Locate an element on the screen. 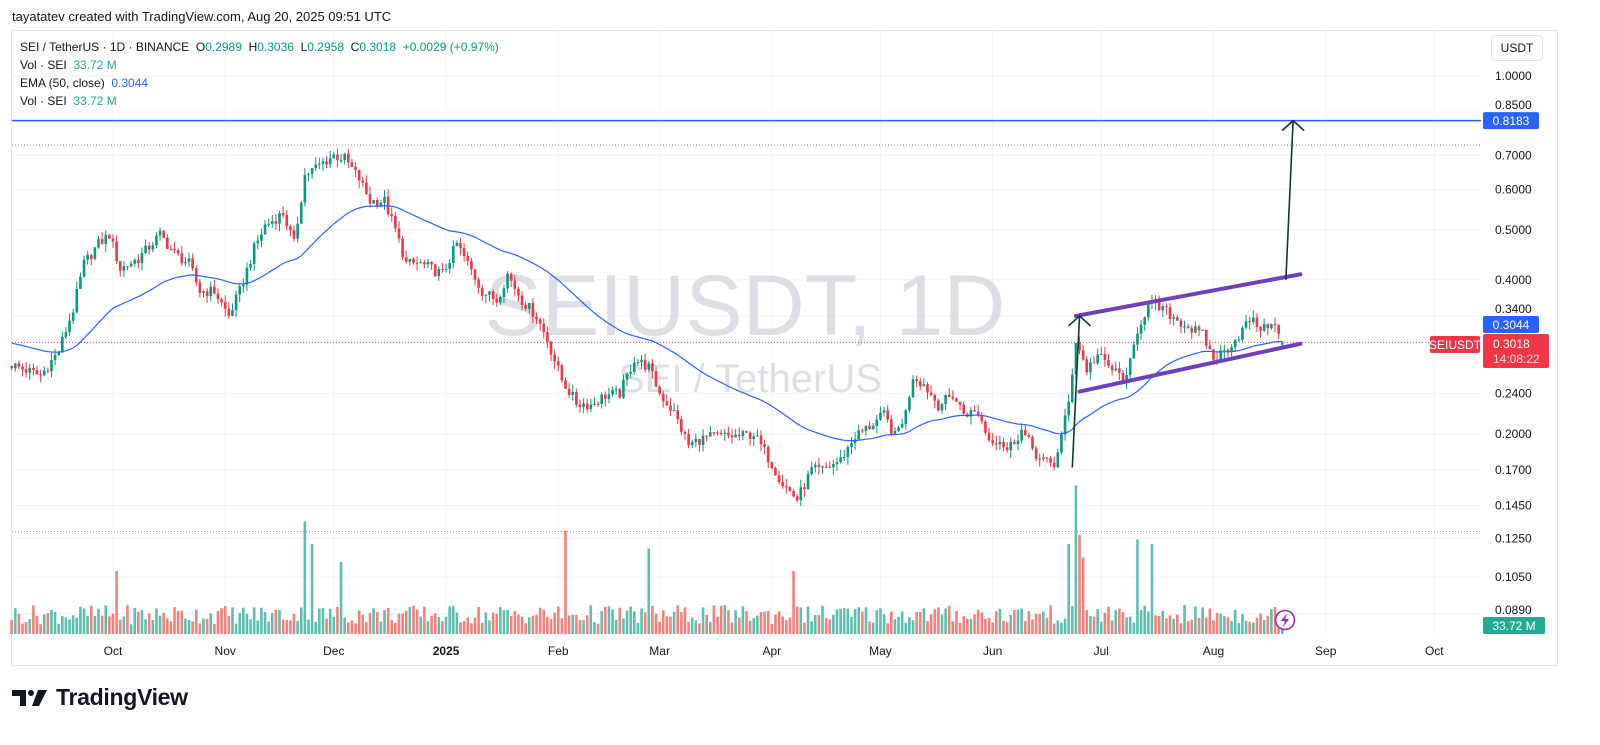 The width and height of the screenshot is (1600, 745). tradingview-brand: TradingView is located at coordinates (100, 697).